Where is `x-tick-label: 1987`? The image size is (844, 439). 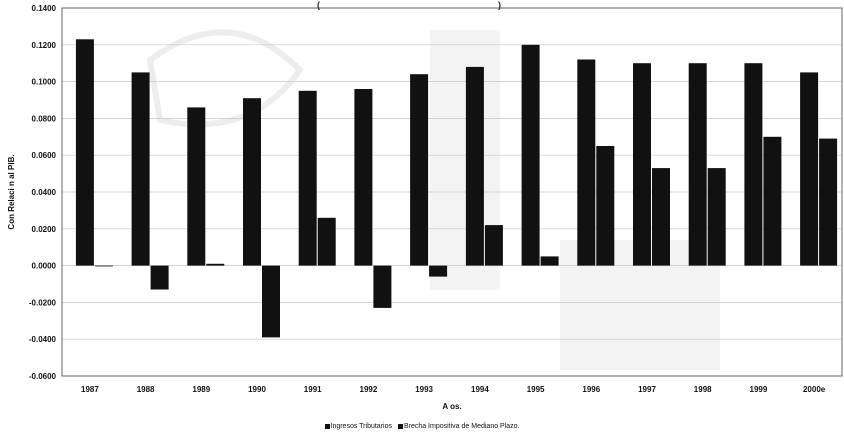
x-tick-label: 1987 is located at coordinates (90, 389).